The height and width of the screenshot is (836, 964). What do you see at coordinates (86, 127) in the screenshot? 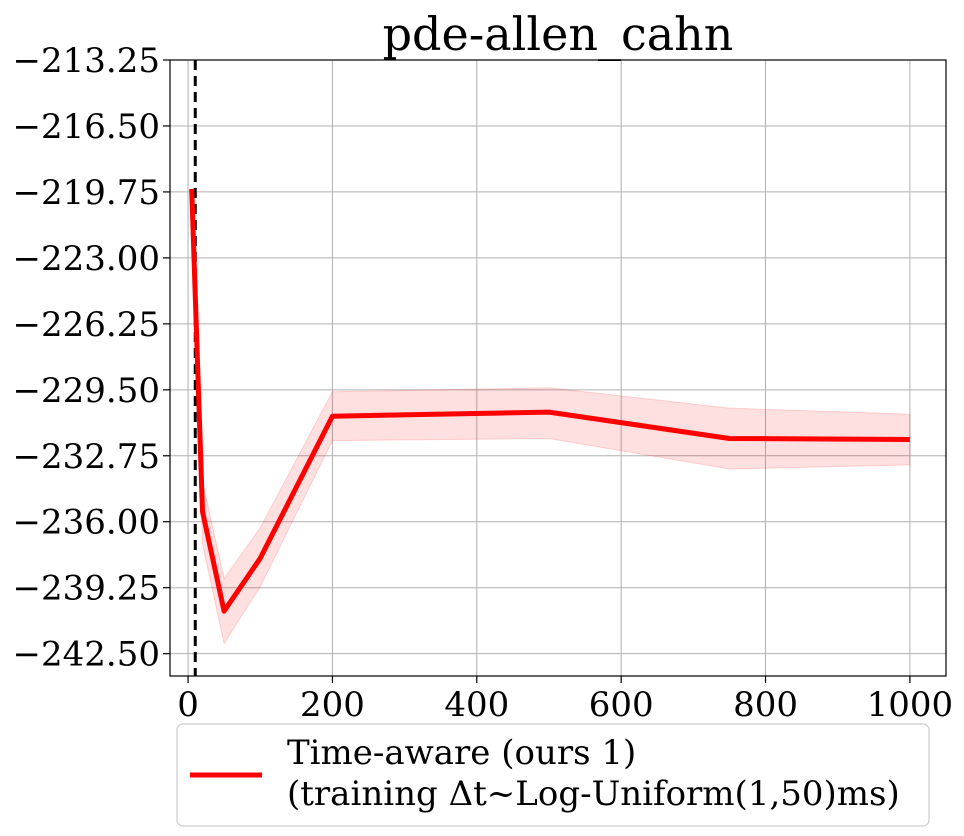
I see `y-tick-label: −216.50` at bounding box center [86, 127].